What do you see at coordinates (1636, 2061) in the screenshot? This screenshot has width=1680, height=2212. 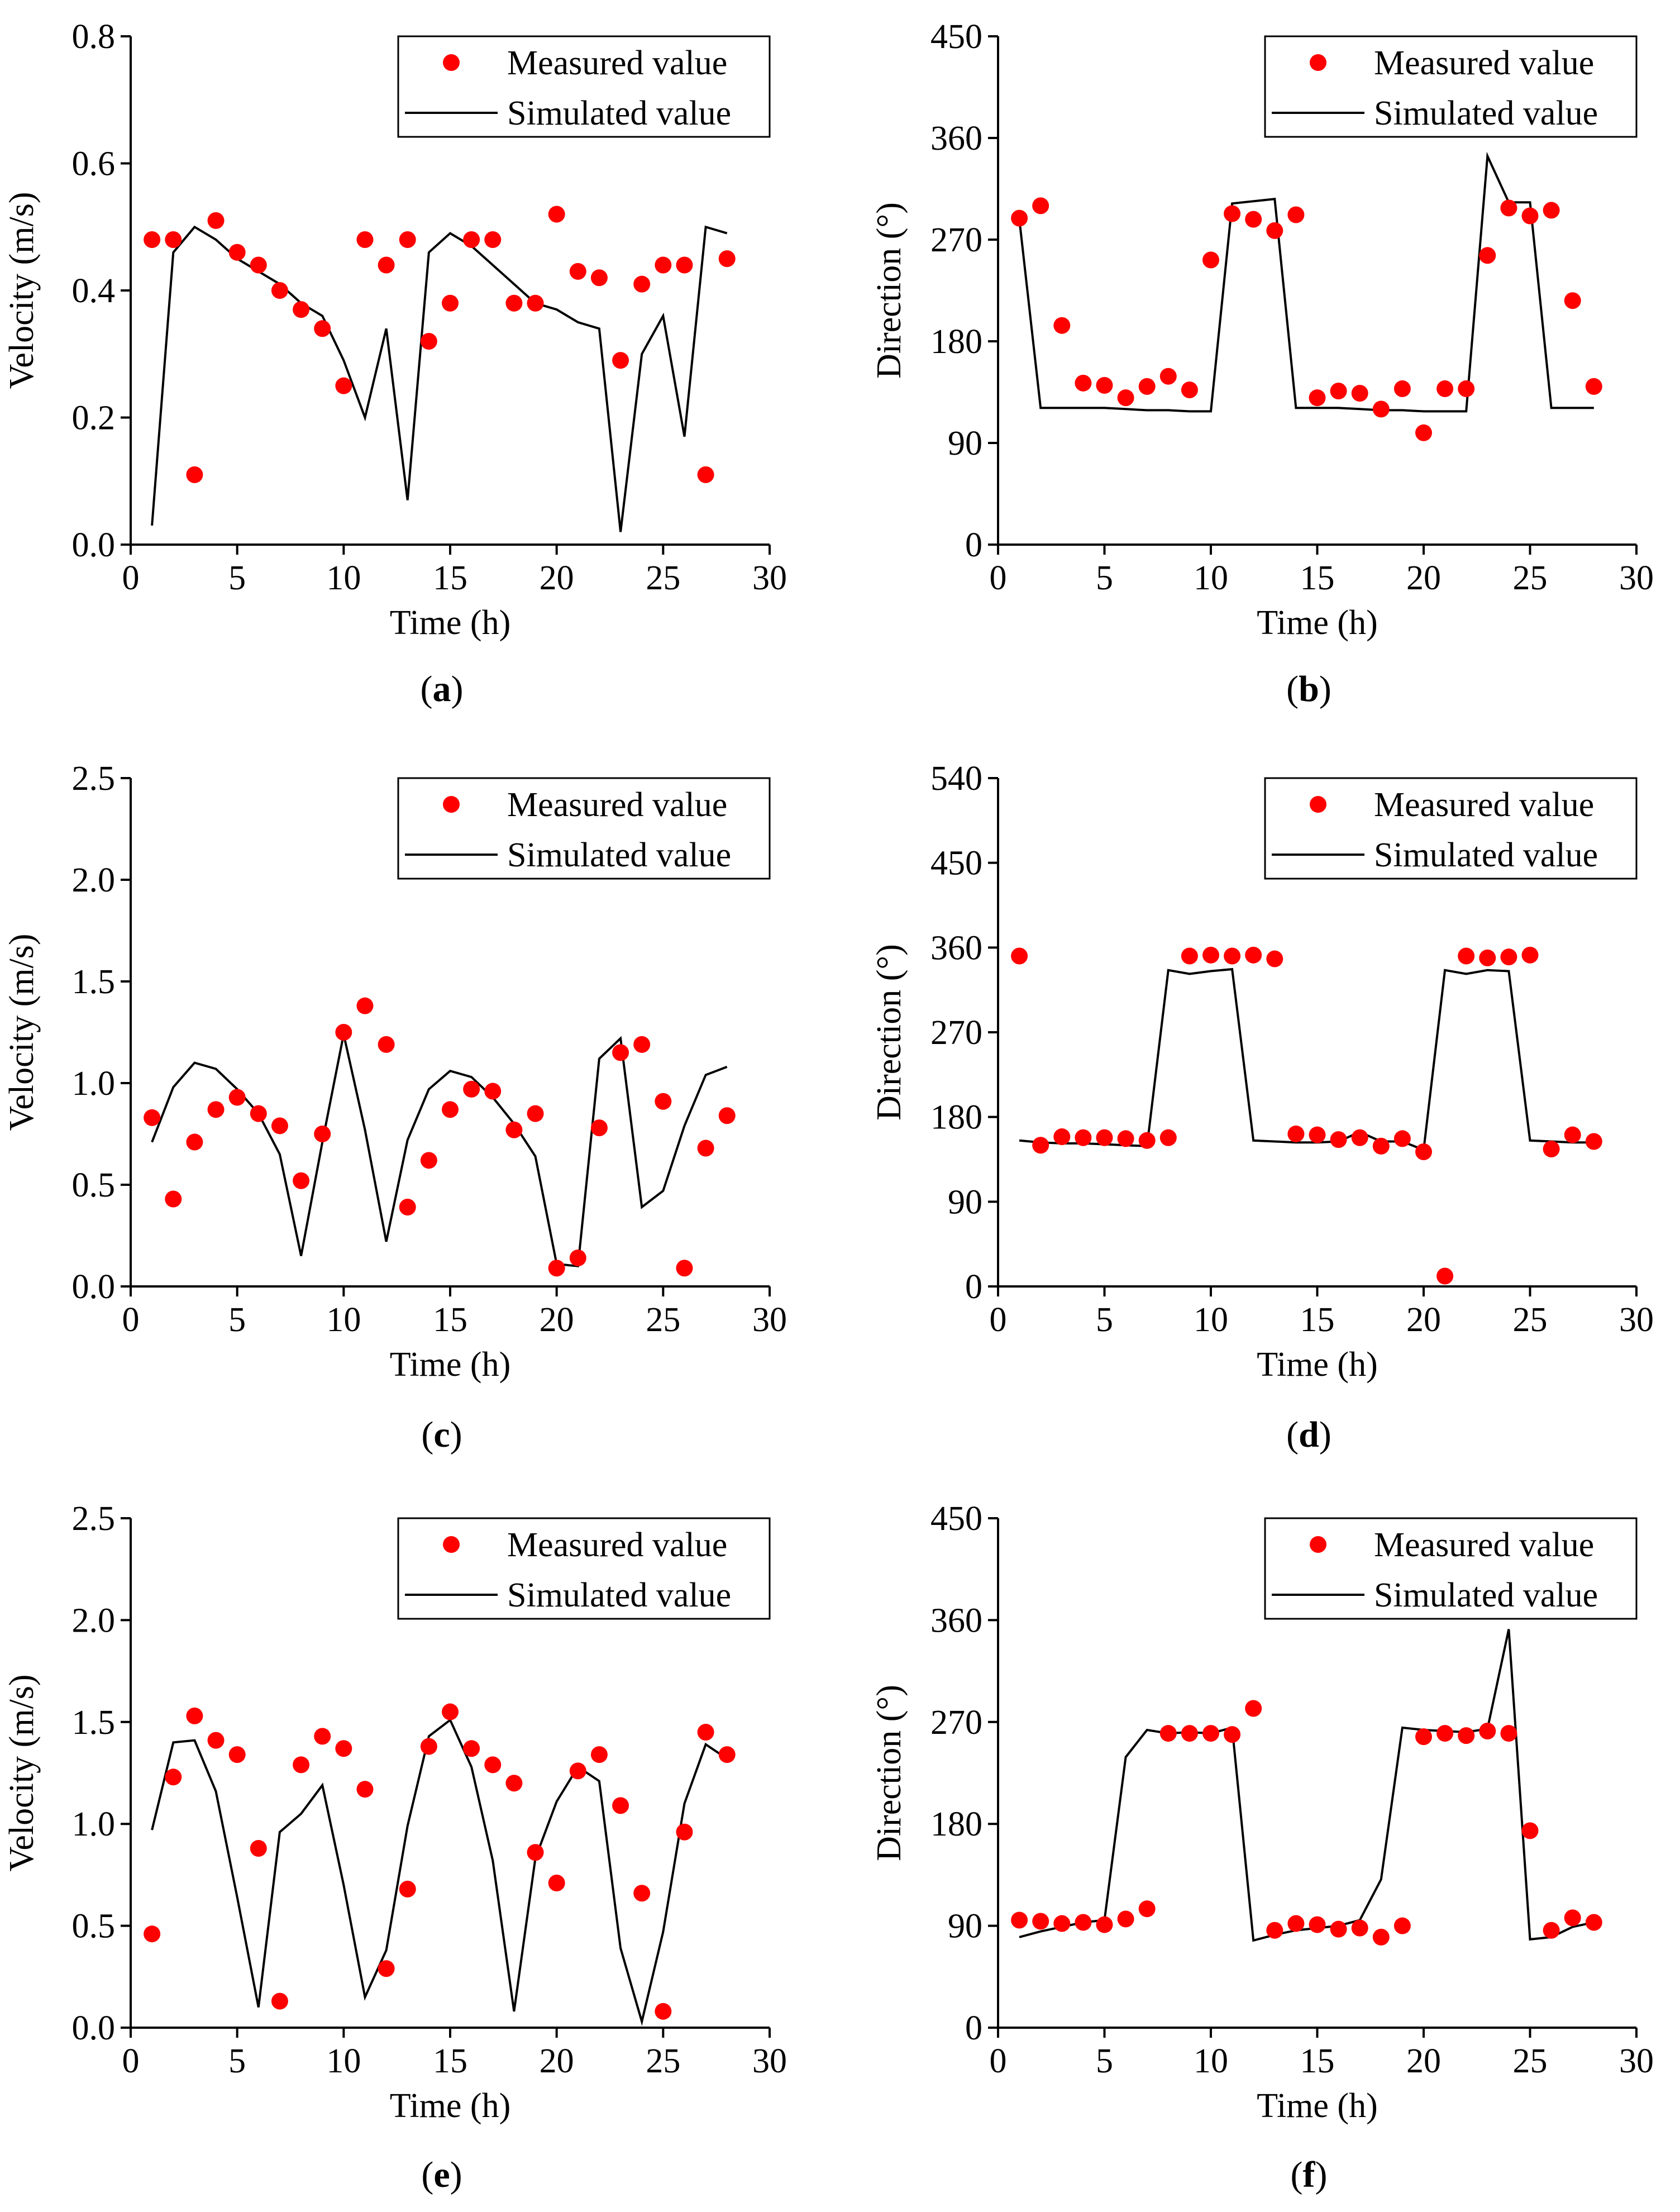 I see `x-tick-label-f: 30` at bounding box center [1636, 2061].